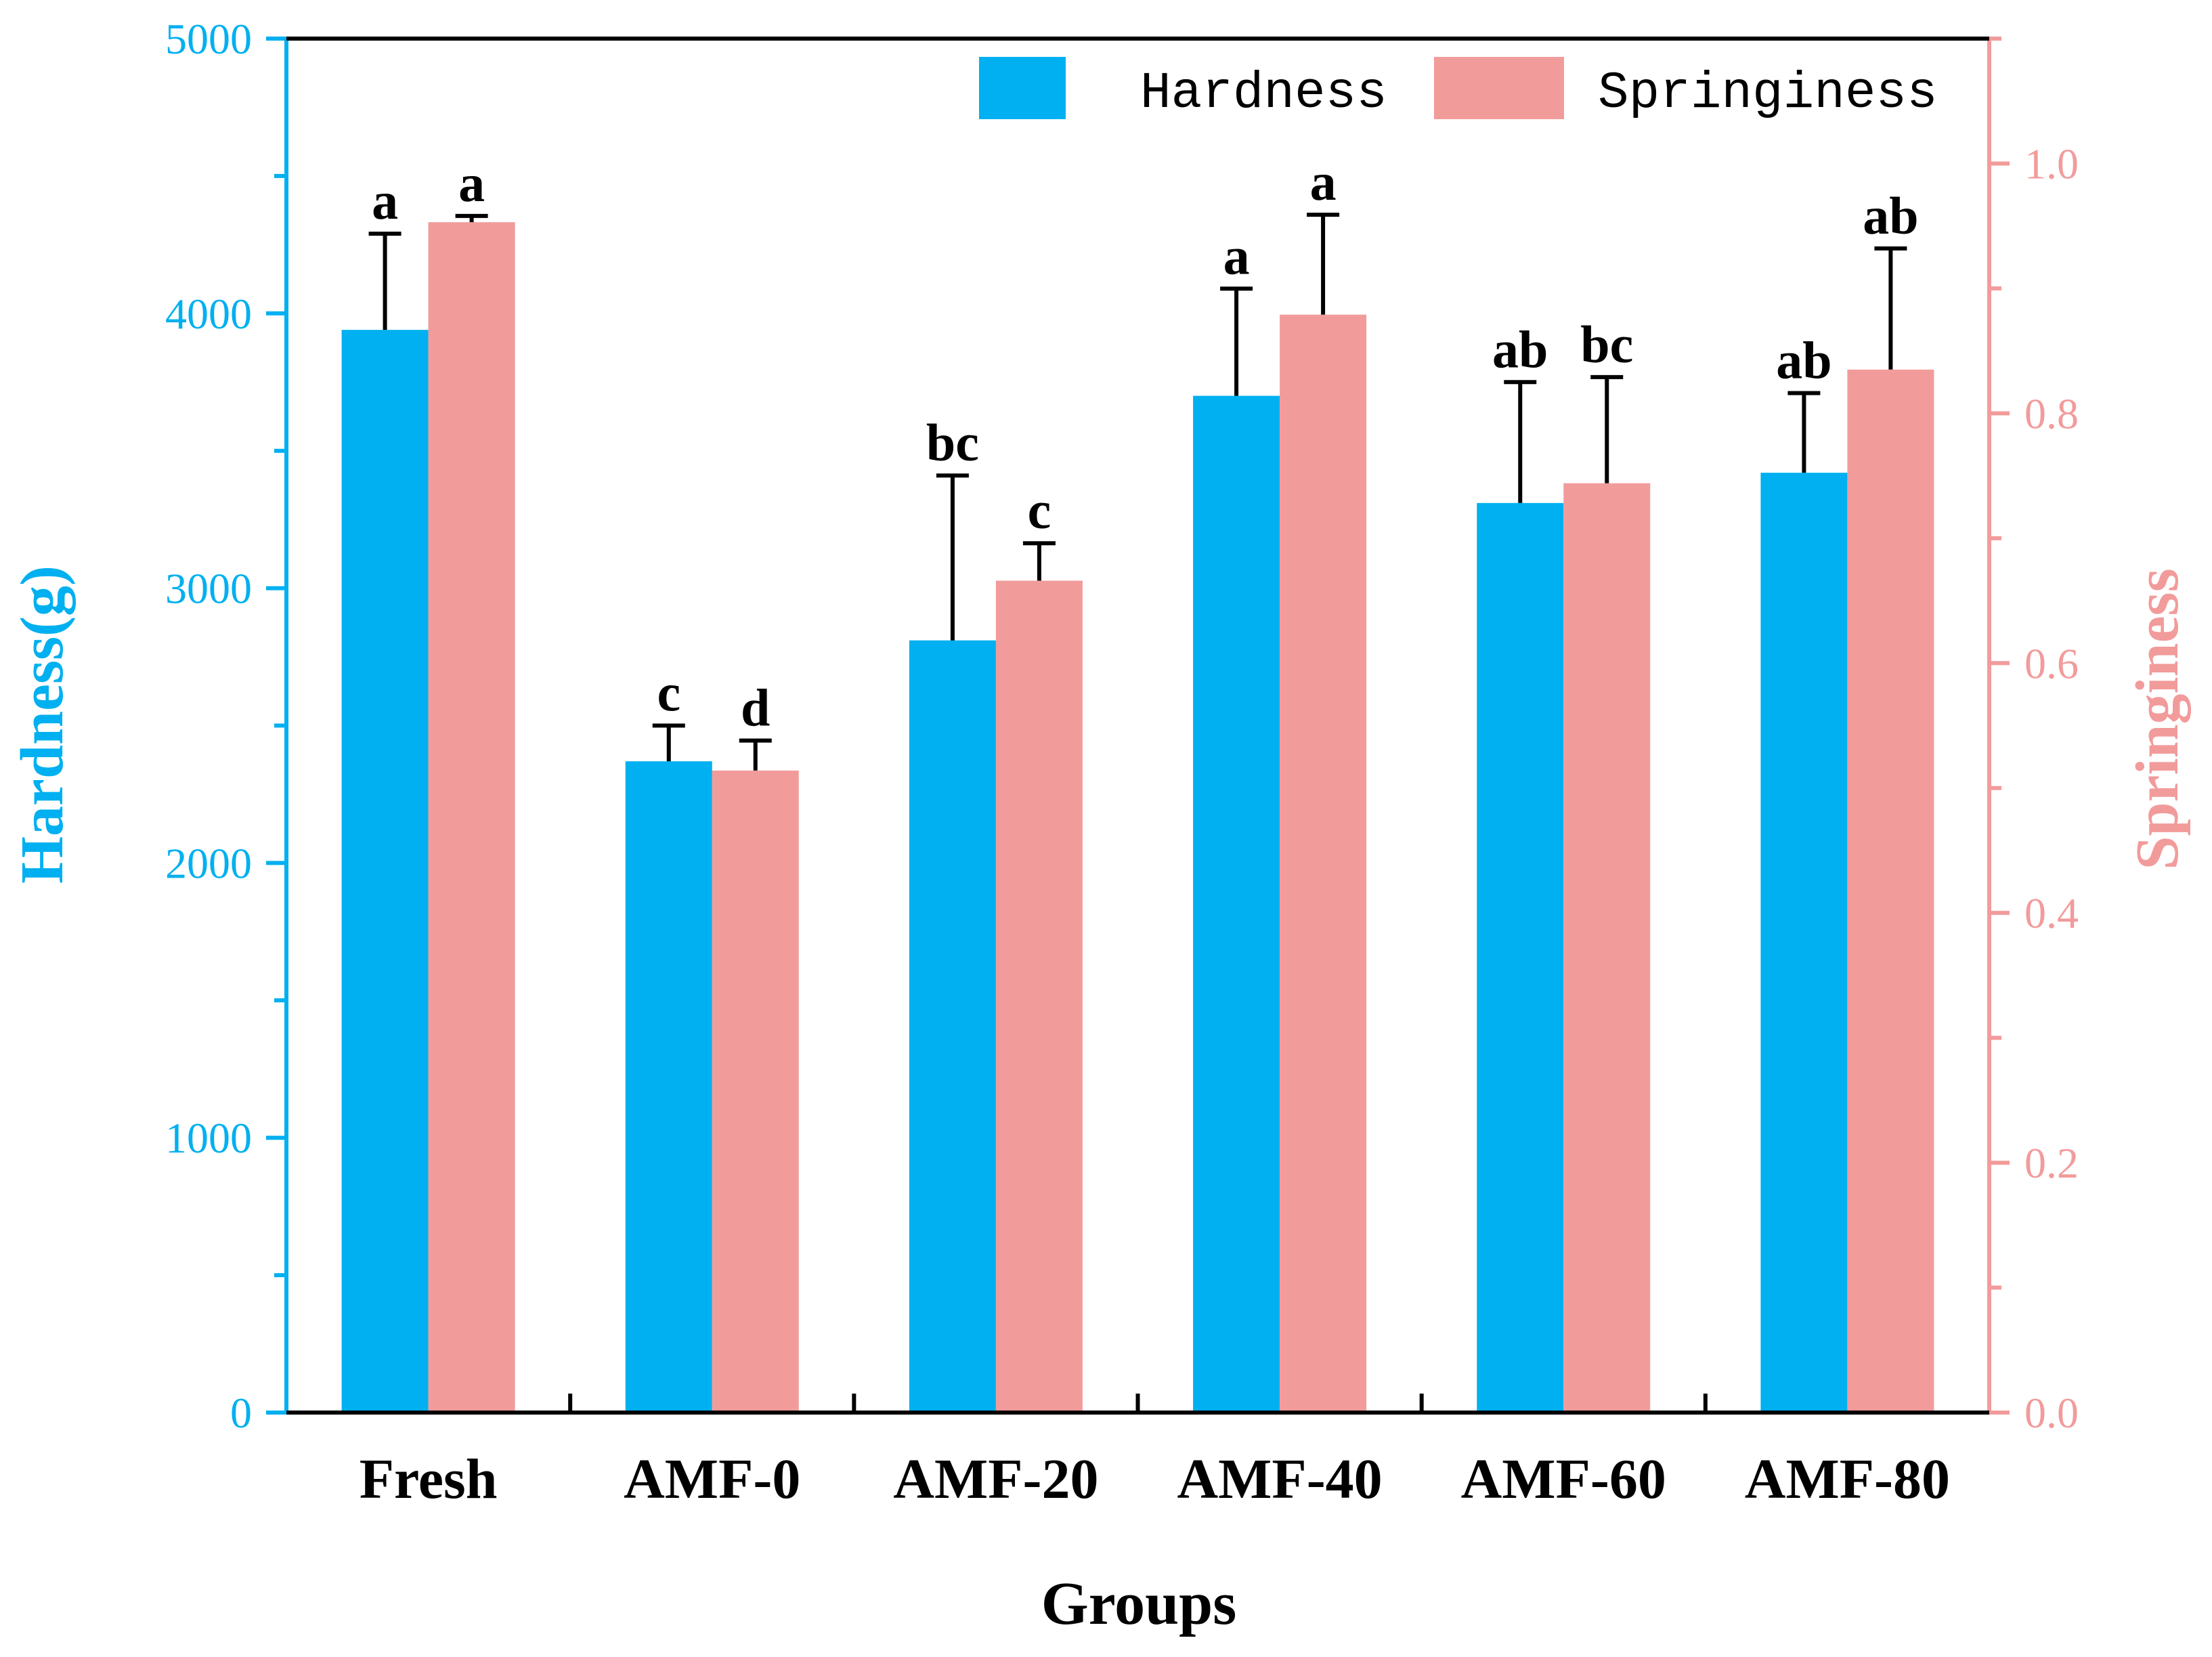  Describe the element at coordinates (208, 314) in the screenshot. I see `left-tick-label: 4000` at that location.